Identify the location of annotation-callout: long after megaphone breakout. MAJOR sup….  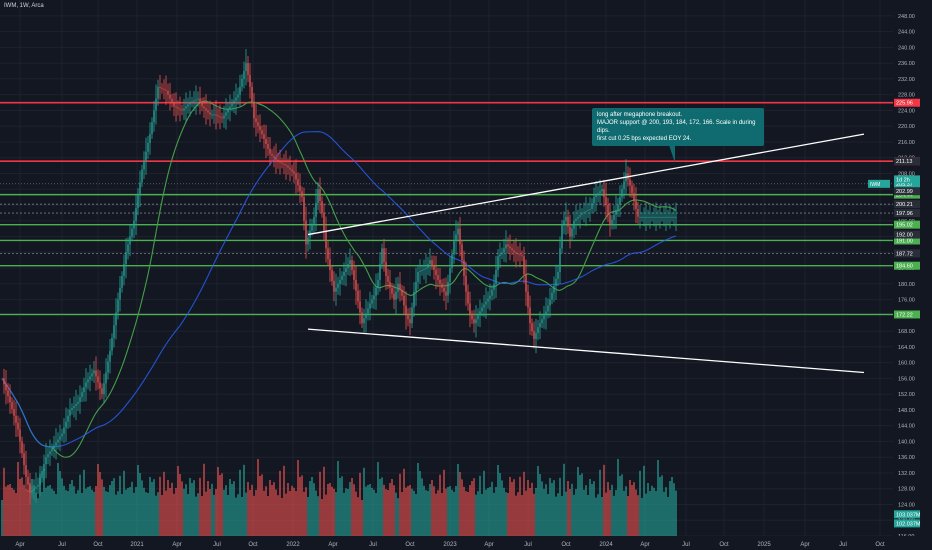
(678, 127).